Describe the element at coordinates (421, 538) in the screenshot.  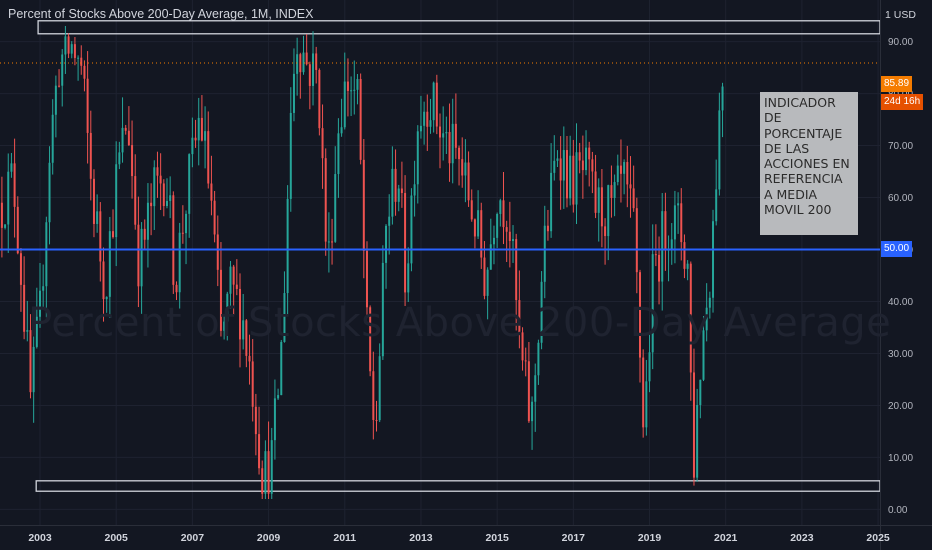
I see `x-tick-label: 2013` at that location.